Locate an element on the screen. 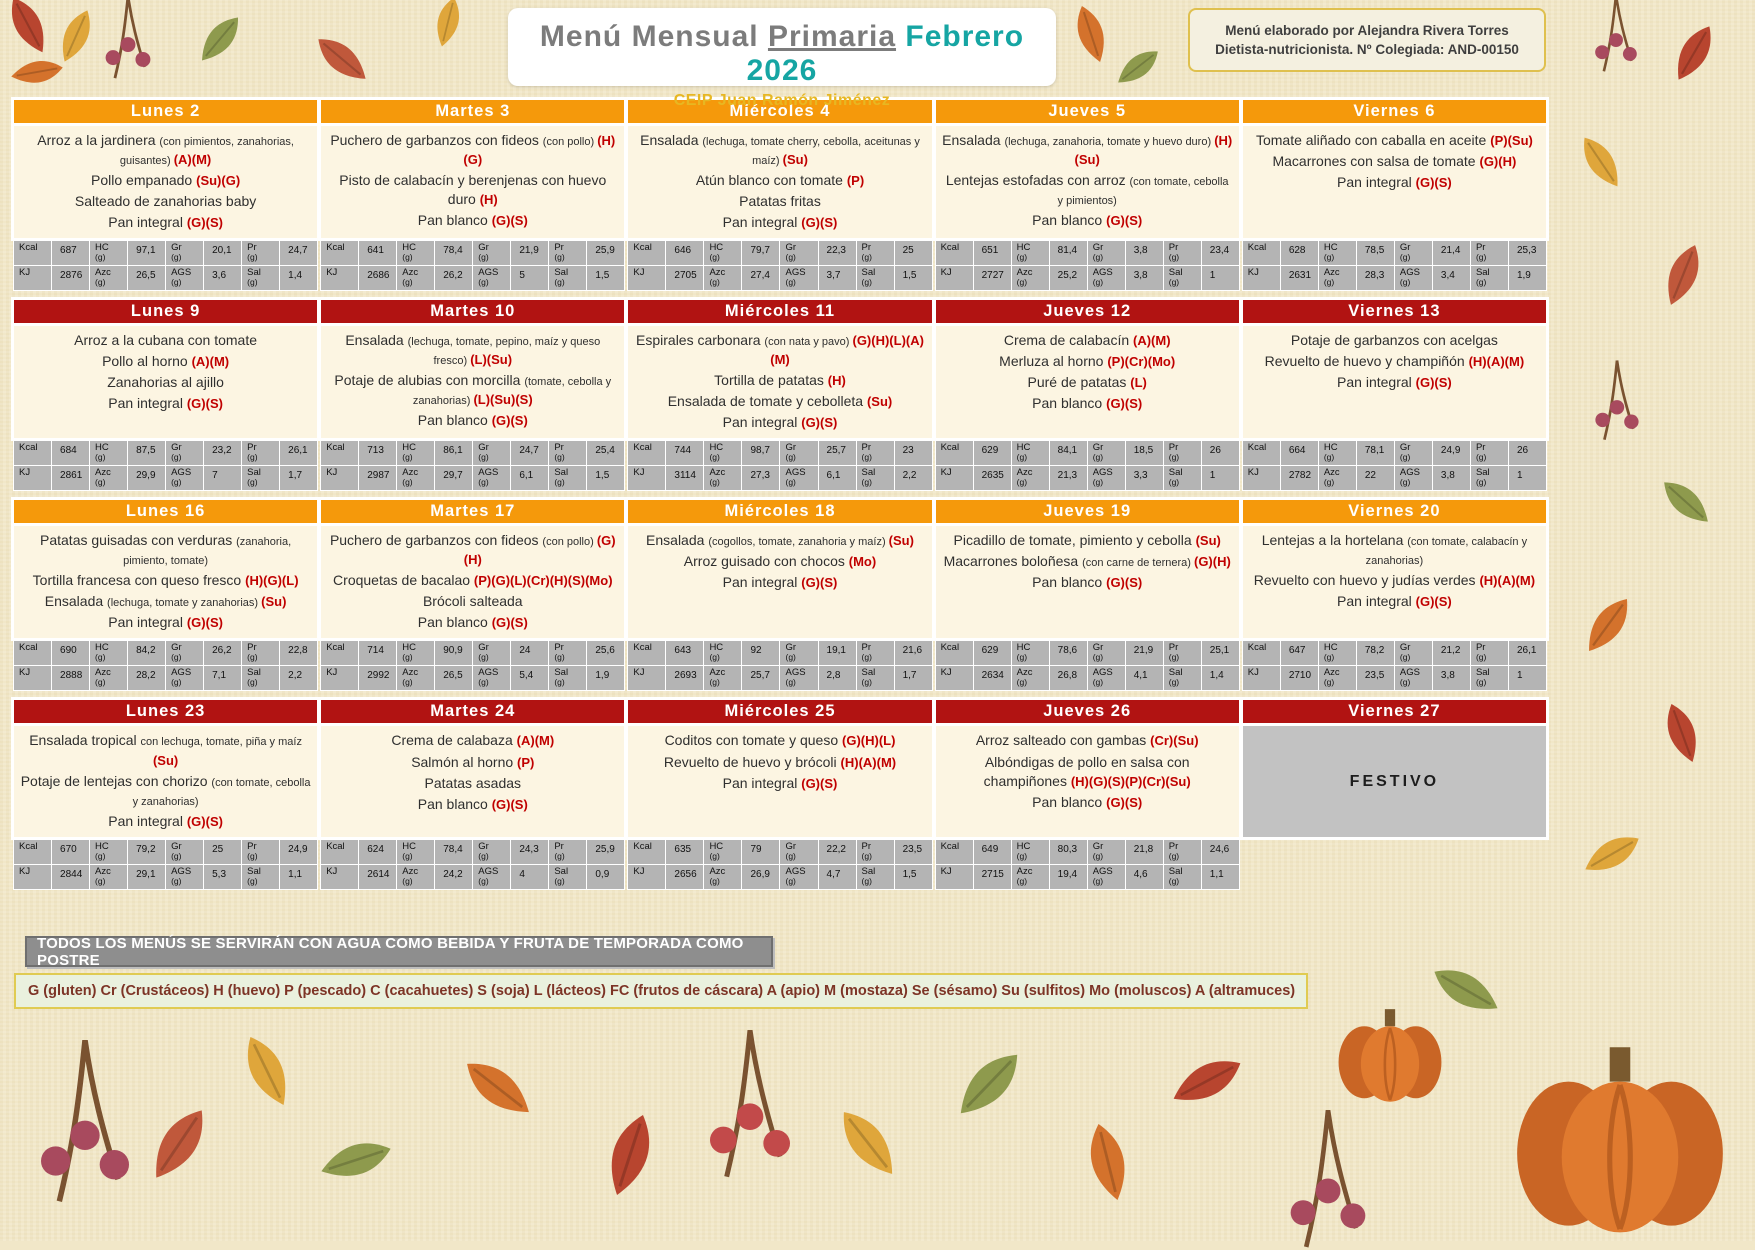  dish-text: Espirales carbonara is located at coordinates (700, 340).